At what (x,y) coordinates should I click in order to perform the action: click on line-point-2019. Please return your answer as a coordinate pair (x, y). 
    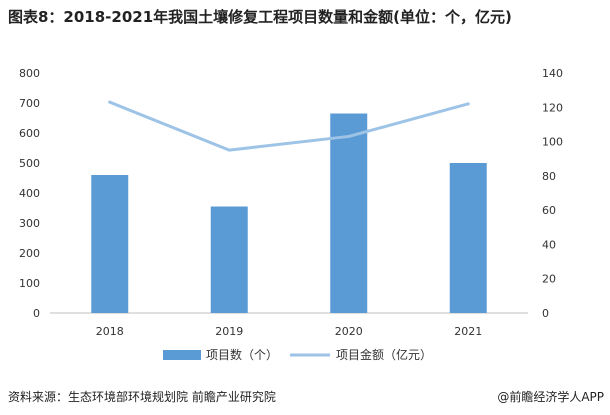
    Looking at the image, I should click on (229, 150).